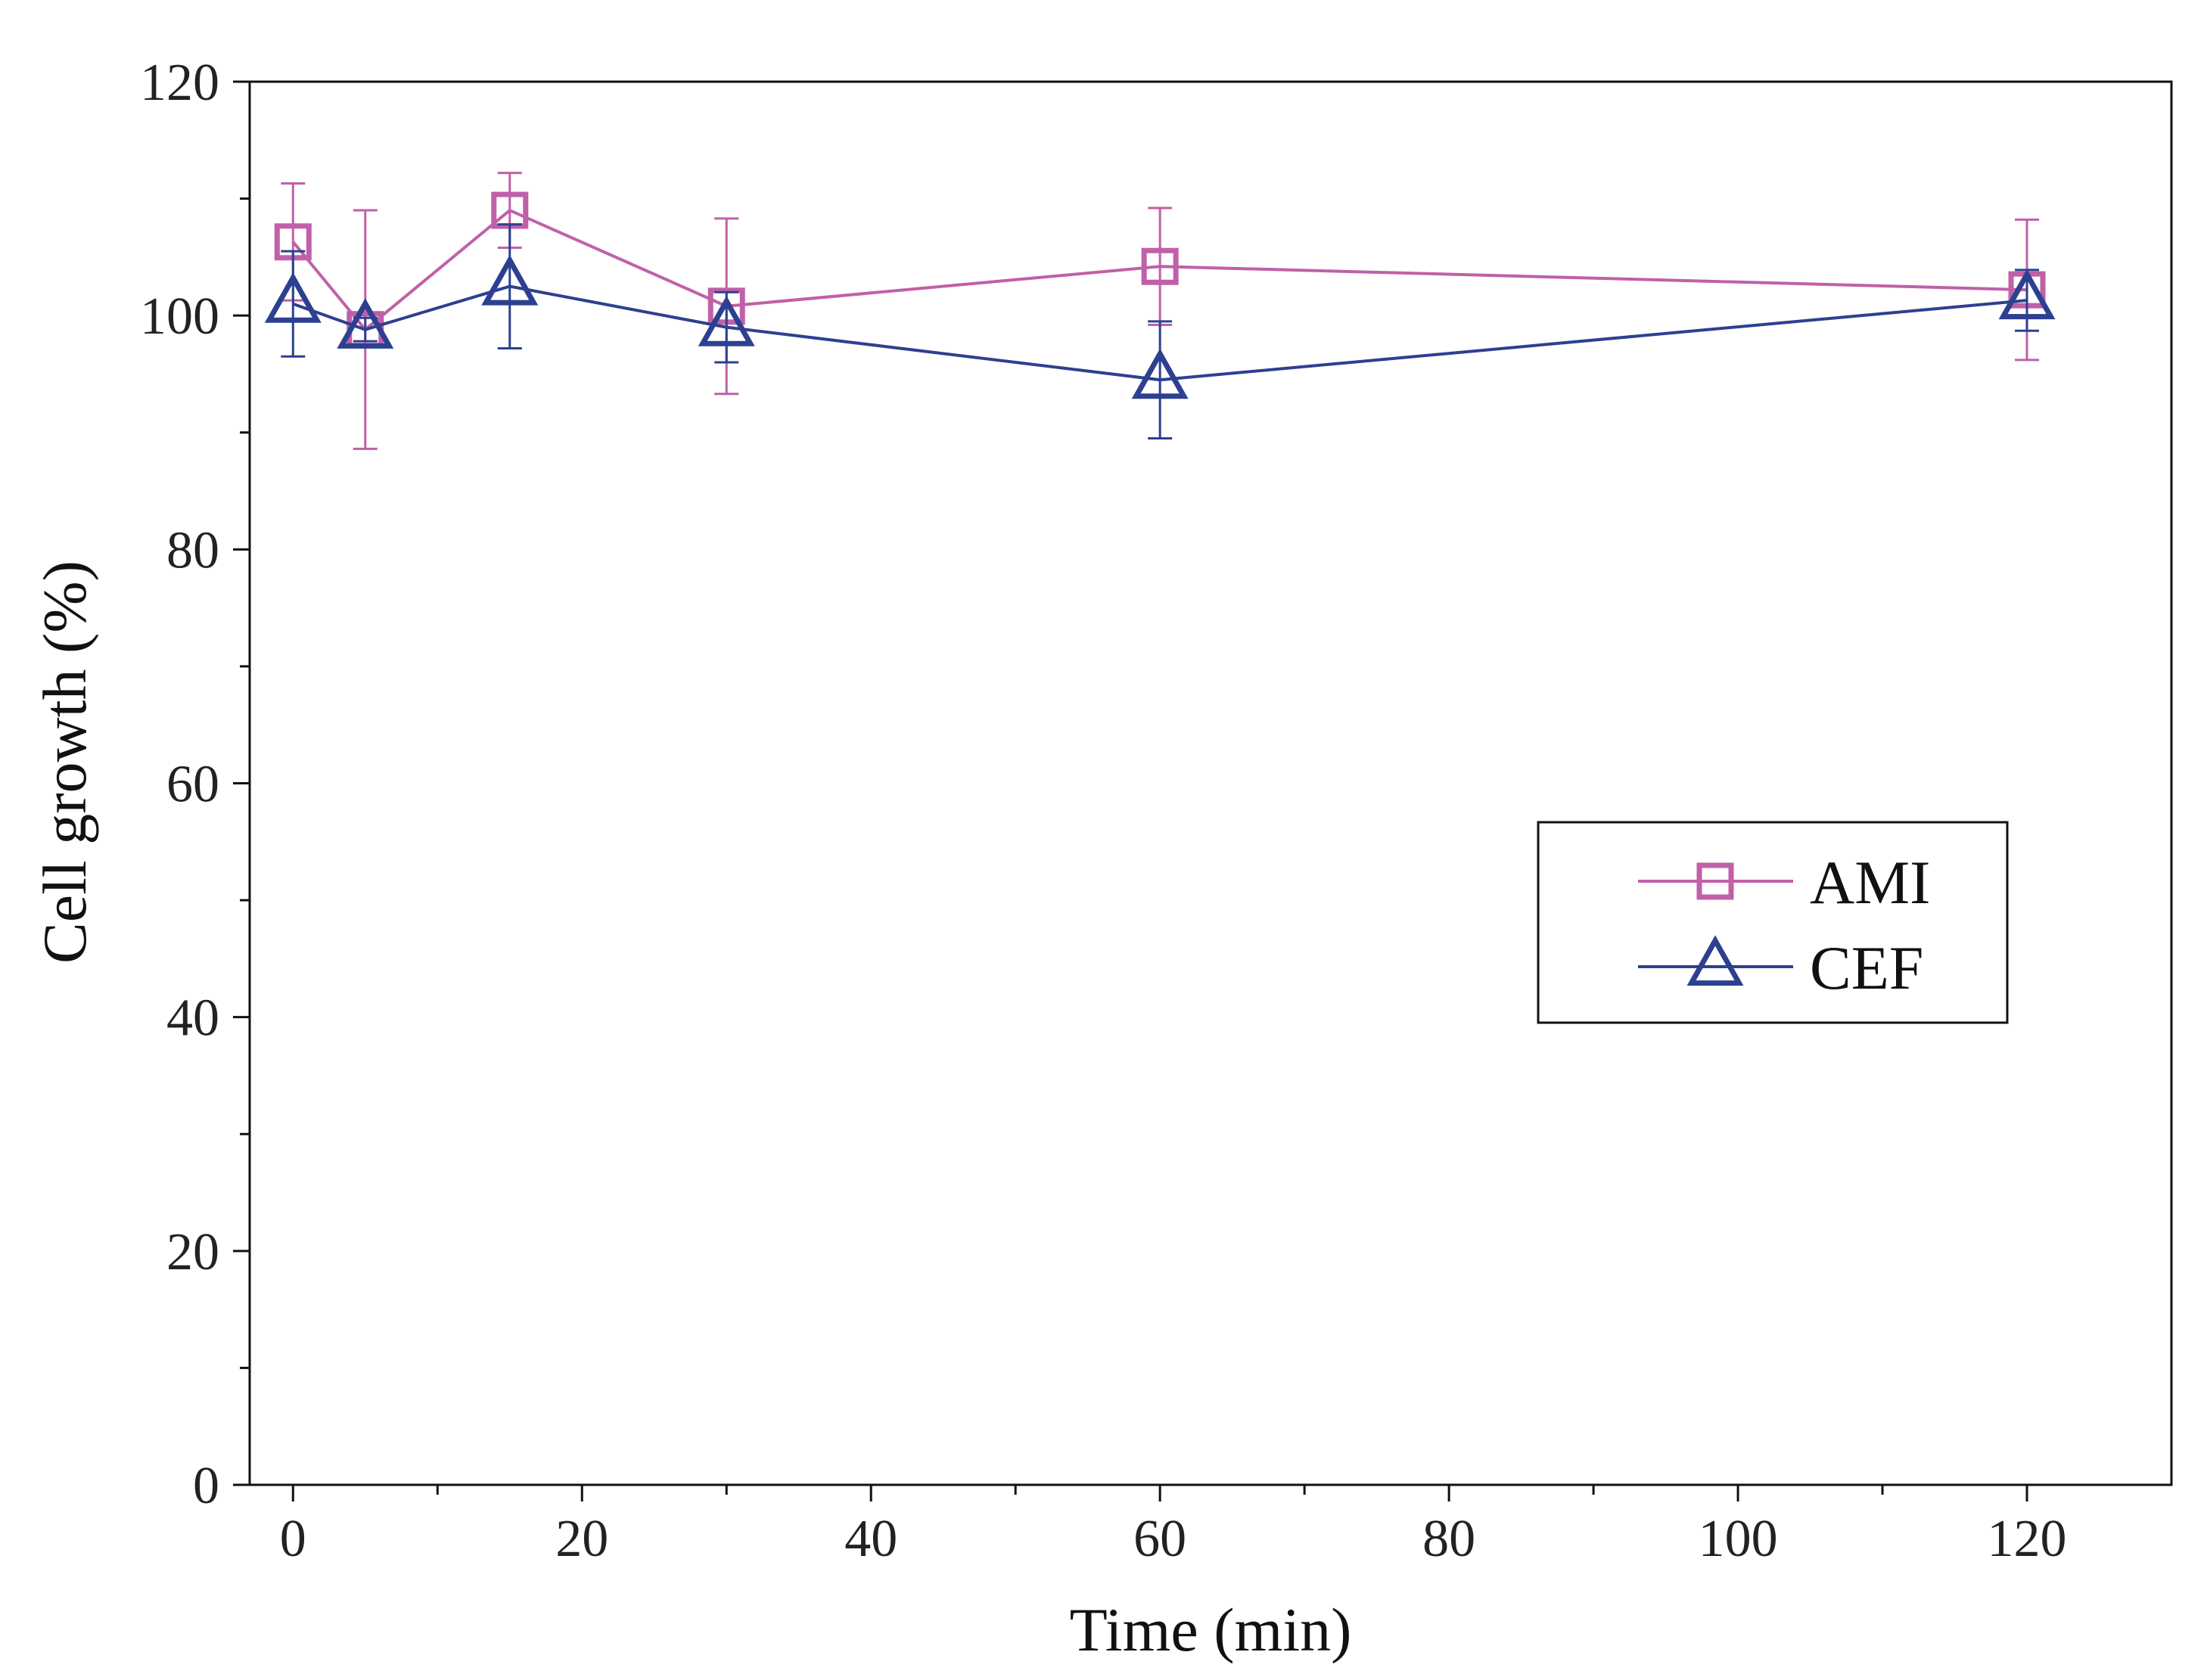 This screenshot has height=1680, width=2207. I want to click on x-tick-label: 100, so click(1738, 1539).